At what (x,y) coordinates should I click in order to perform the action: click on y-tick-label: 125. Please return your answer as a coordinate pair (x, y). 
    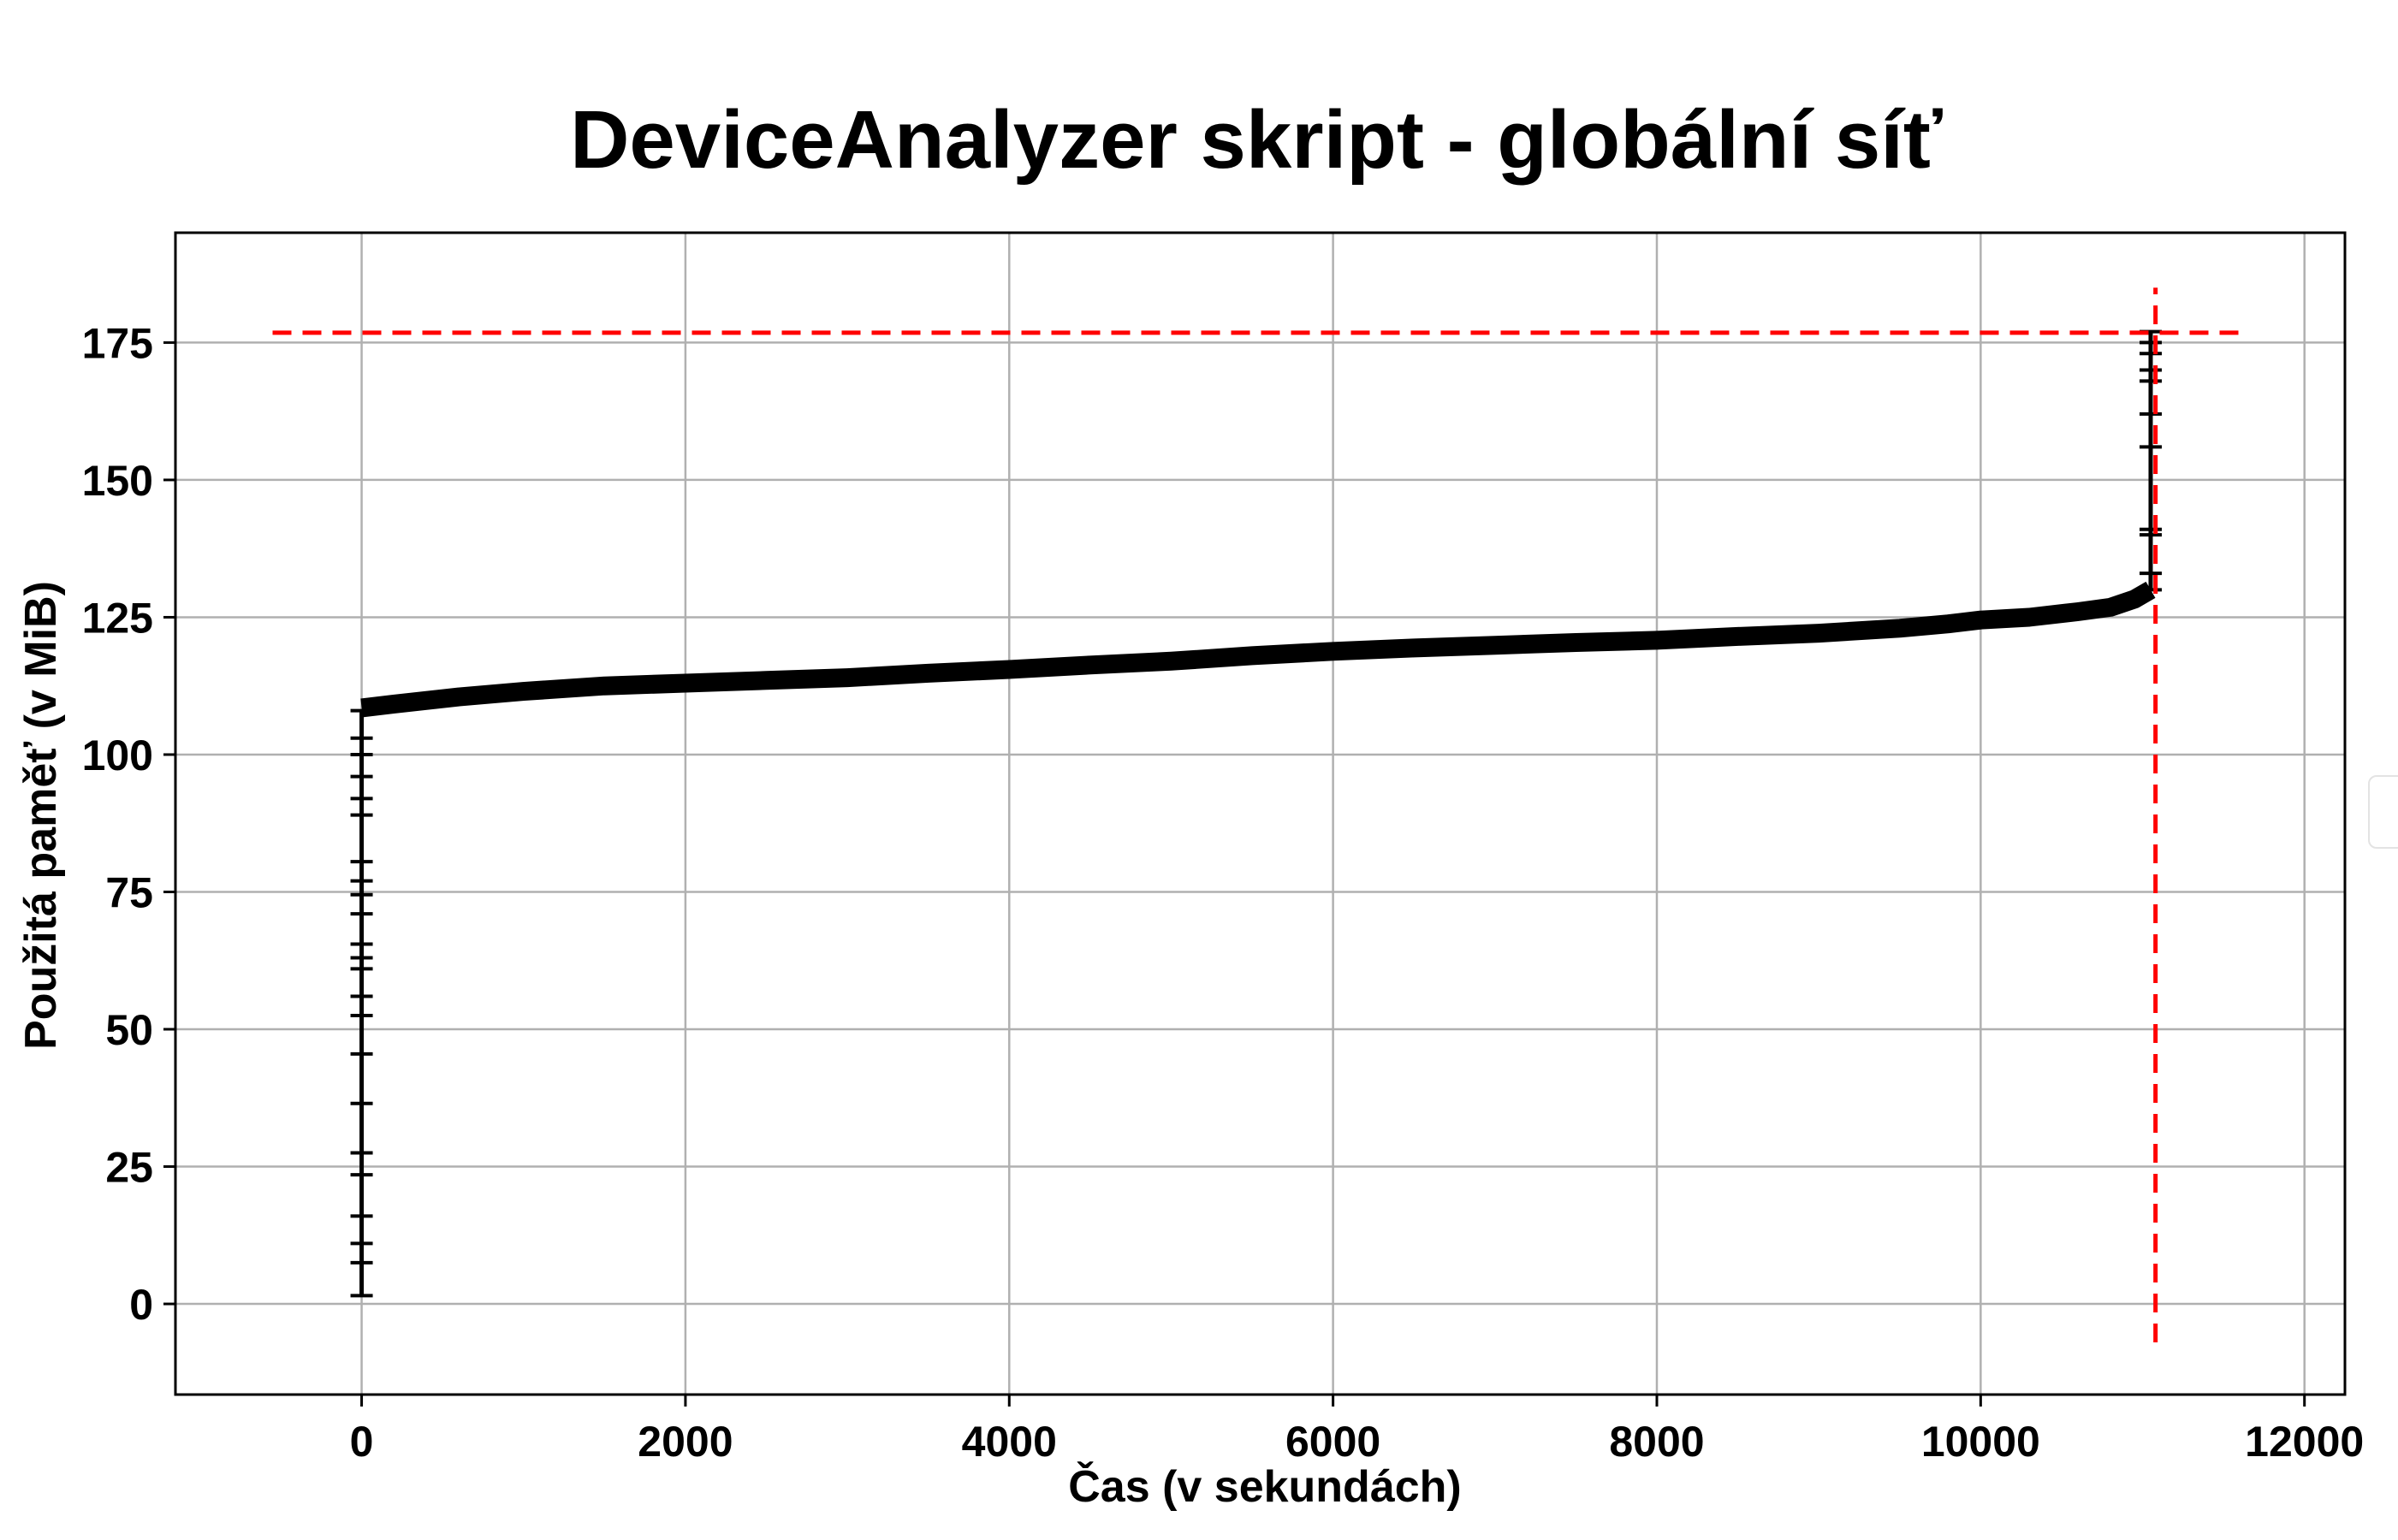
    Looking at the image, I should click on (118, 618).